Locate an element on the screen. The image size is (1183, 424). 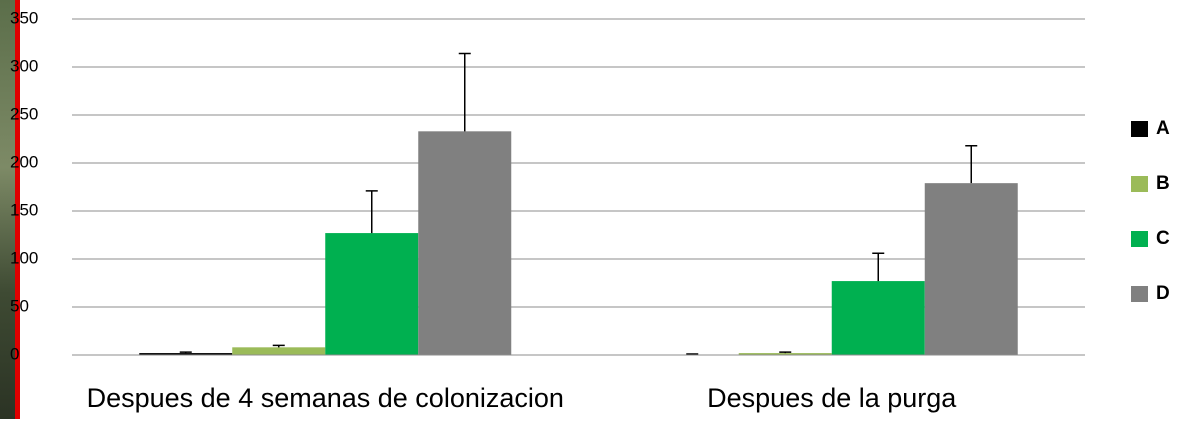
legend-label: A is located at coordinates (1163, 128).